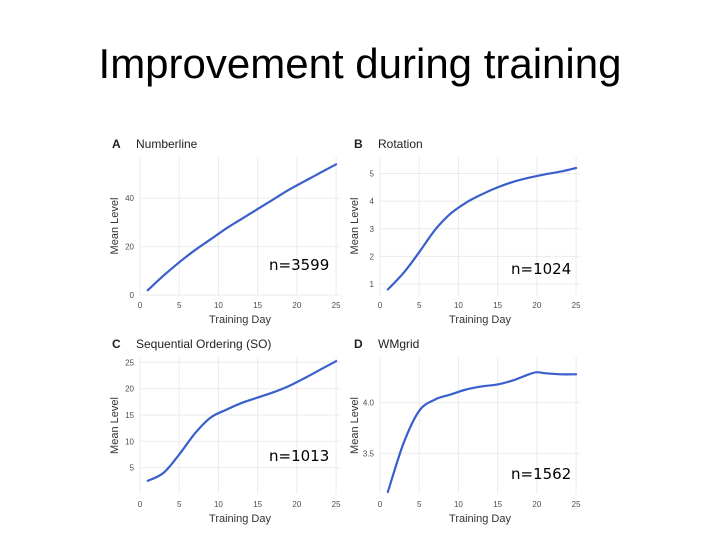 This screenshot has width=720, height=540. What do you see at coordinates (480, 320) in the screenshot?
I see `x-axis-label-b: Training Day` at bounding box center [480, 320].